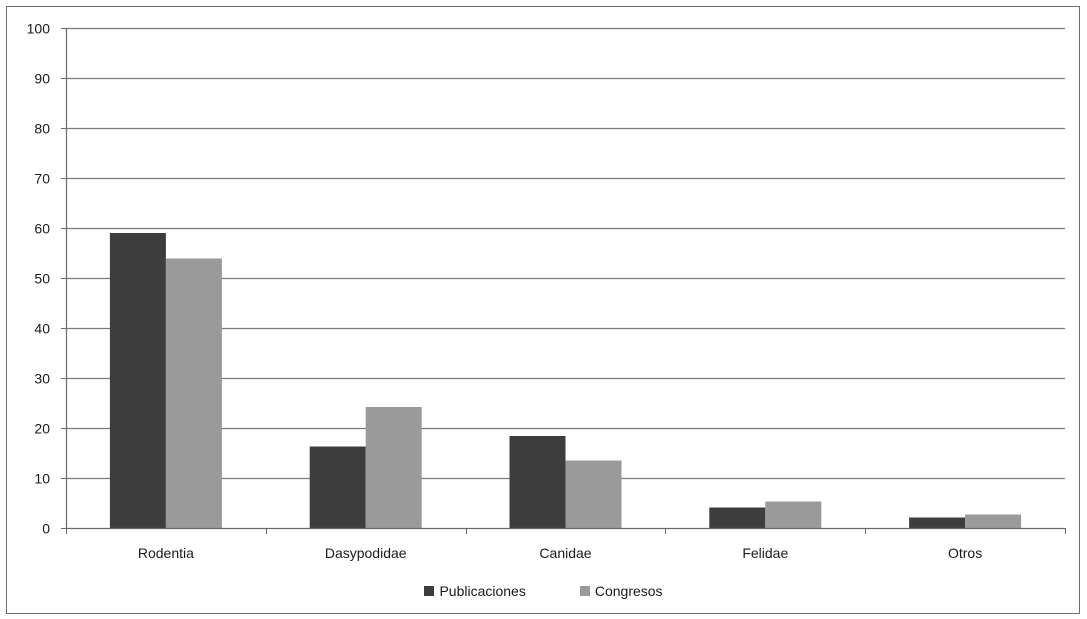 This screenshot has height=619, width=1087. What do you see at coordinates (166, 553) in the screenshot?
I see `x-tick-label-rodentia: Rodentia` at bounding box center [166, 553].